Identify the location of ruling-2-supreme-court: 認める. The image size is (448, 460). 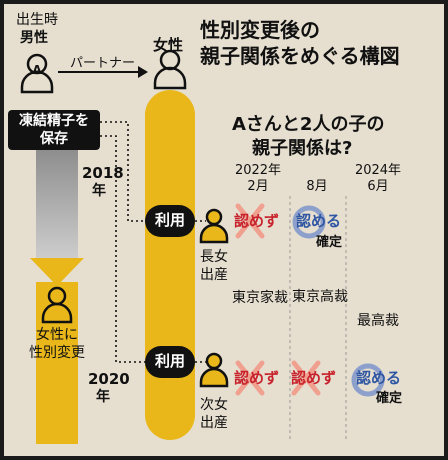
(379, 378).